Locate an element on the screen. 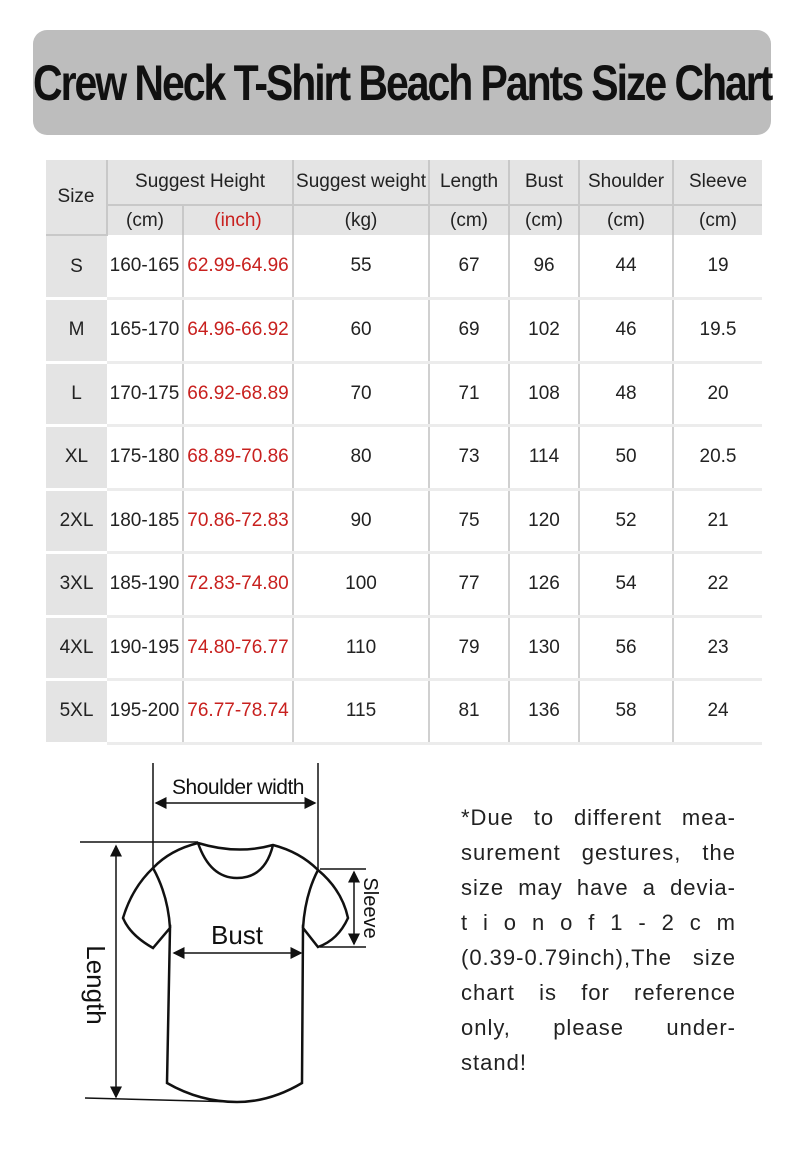  table-row: S 160-165 62.99-64.96 55 67 96 44 19 is located at coordinates (404, 267).